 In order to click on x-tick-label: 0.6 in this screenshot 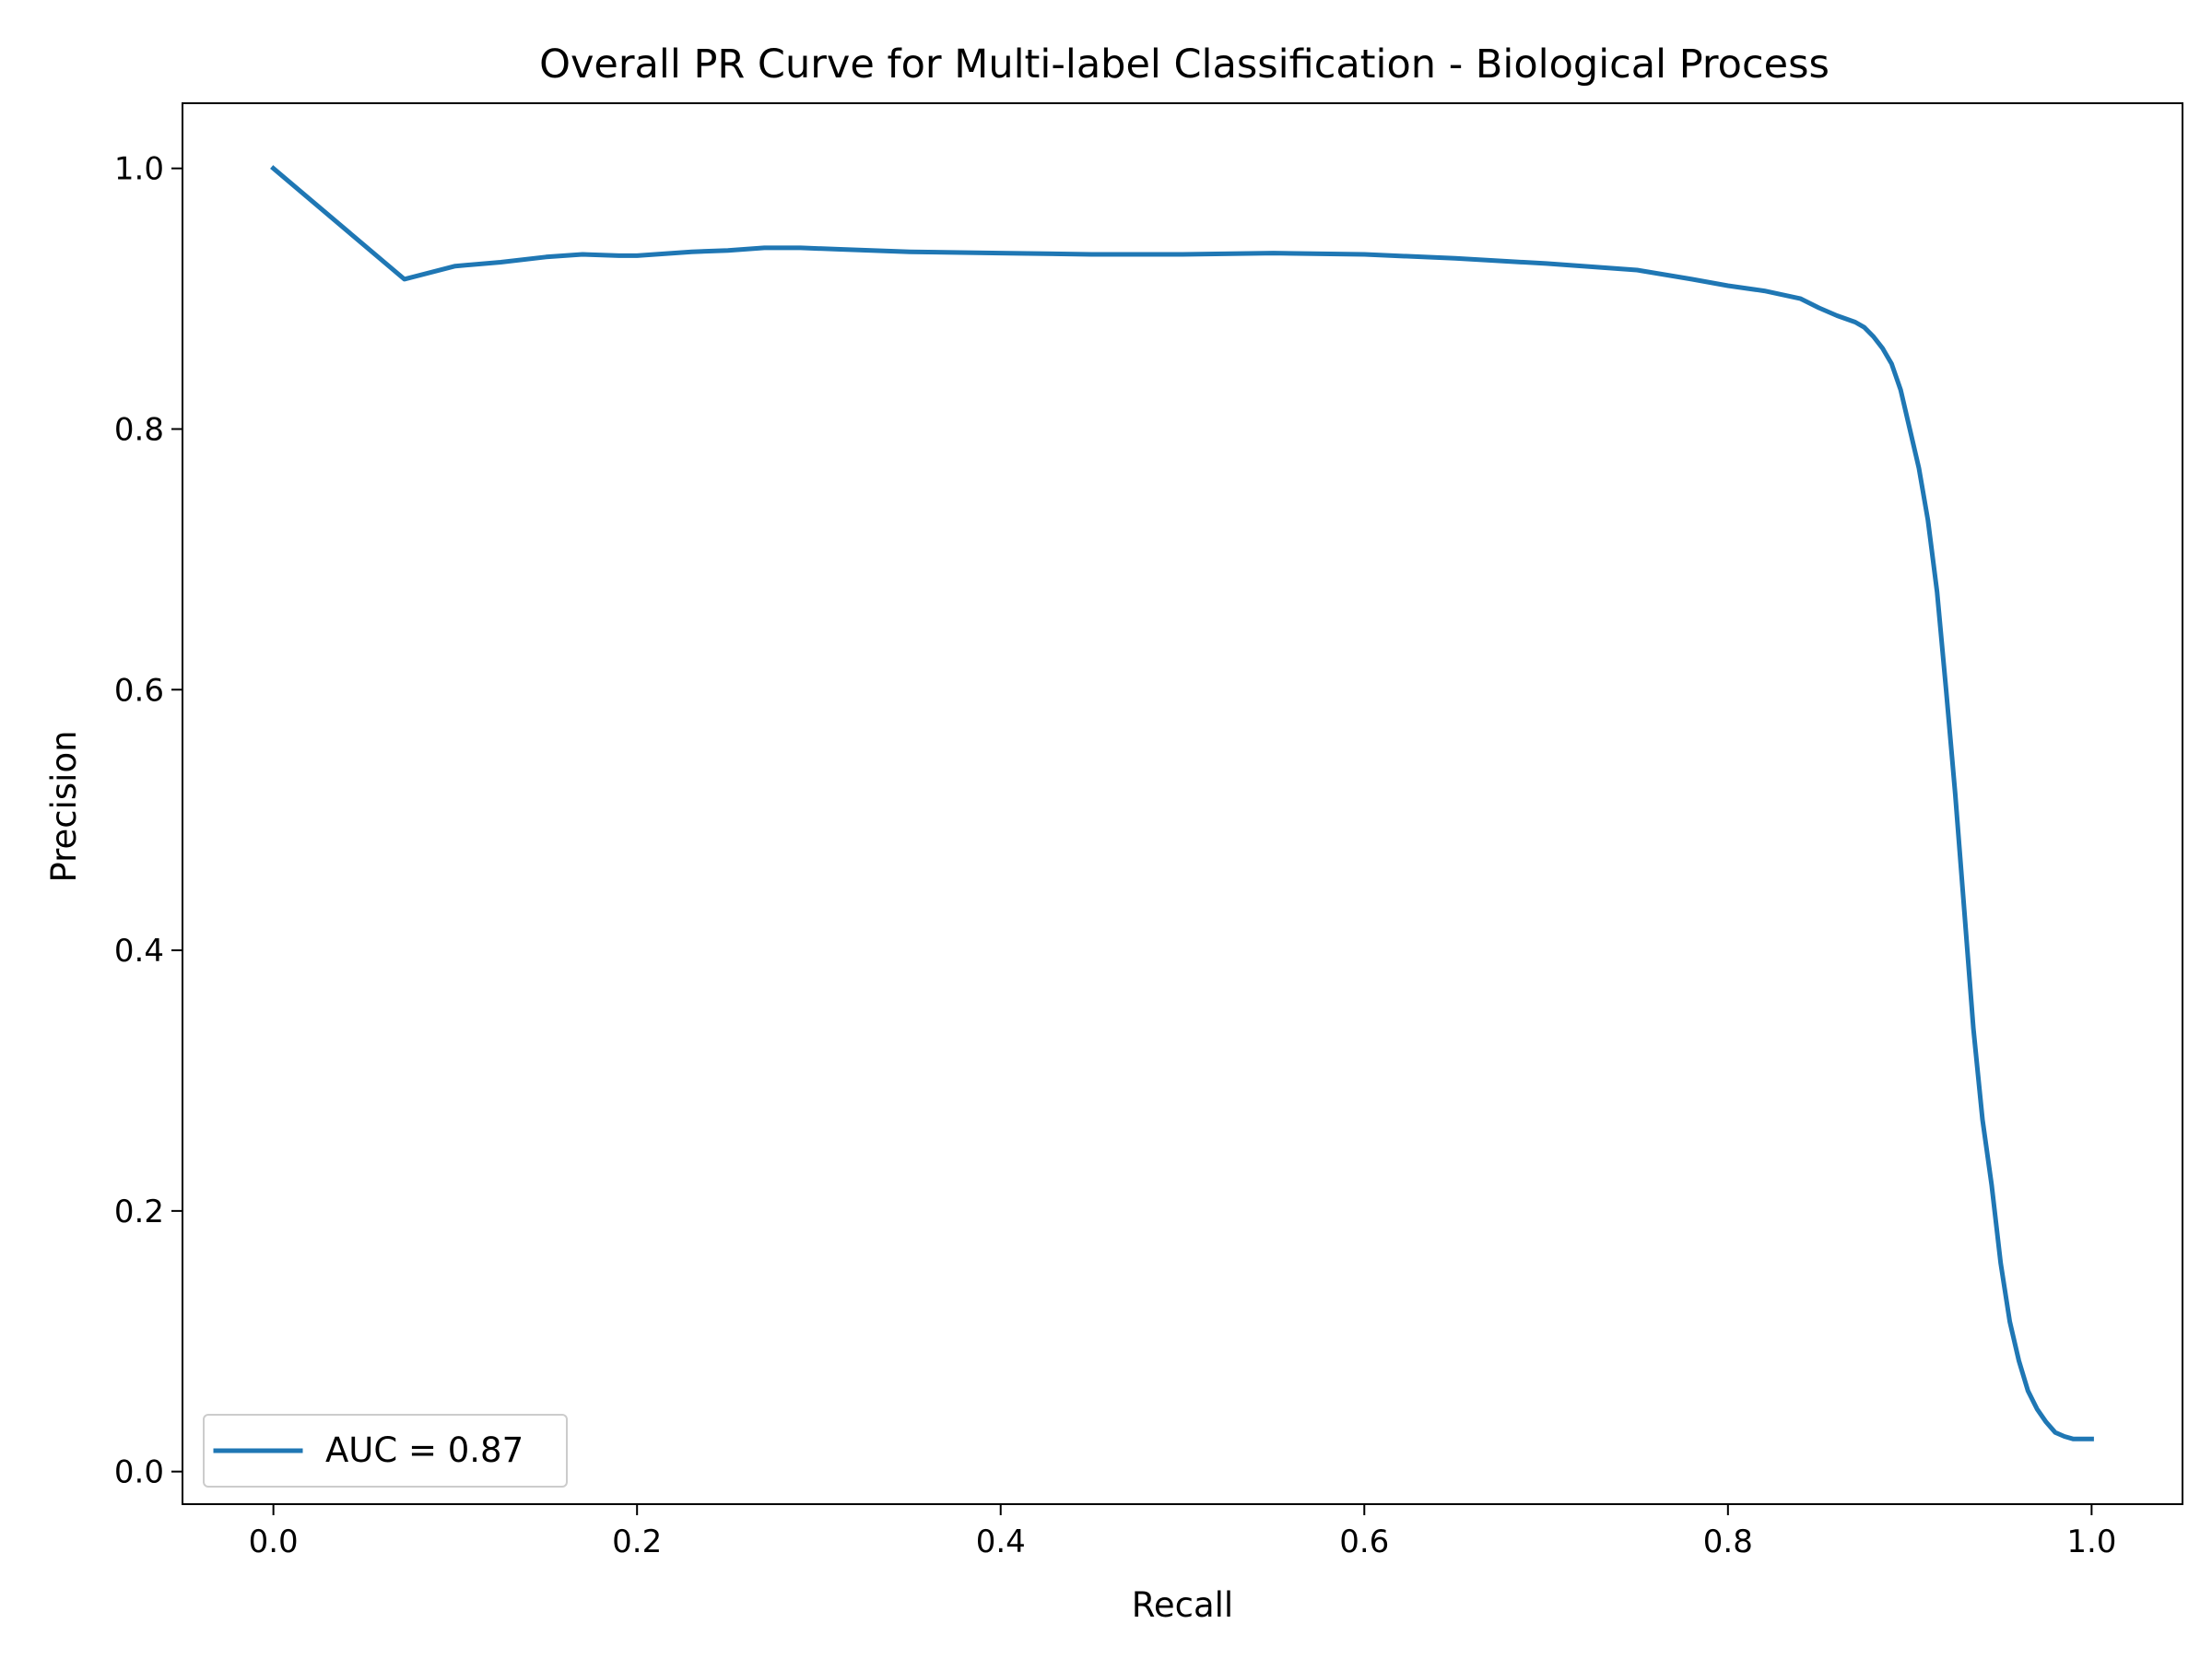, I will do `click(1364, 1542)`.